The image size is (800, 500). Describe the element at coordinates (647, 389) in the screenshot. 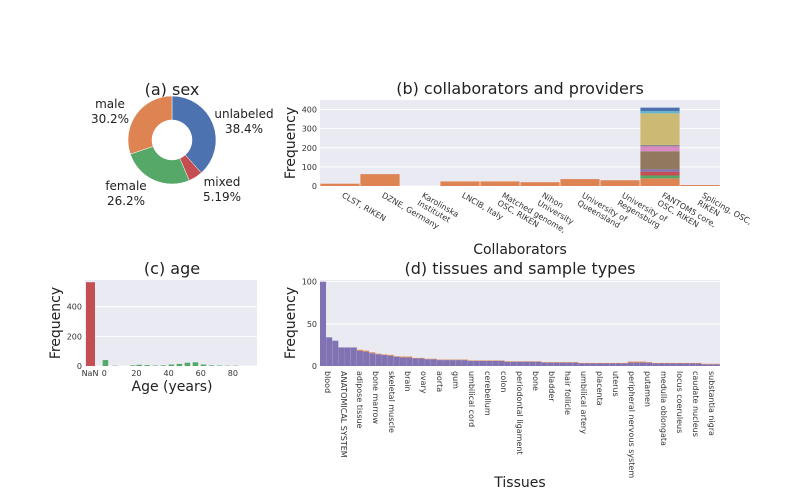

I see `panel-d-x-tick: putamen` at that location.